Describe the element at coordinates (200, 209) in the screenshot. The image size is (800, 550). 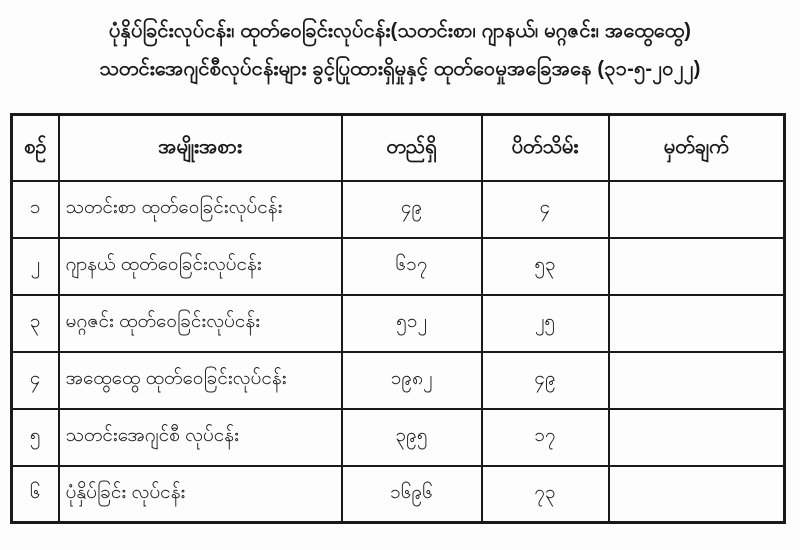
I see `cell-category: သတင်းစာ ထုတ်ဝေခြင်းလုပ်ငန်း` at that location.